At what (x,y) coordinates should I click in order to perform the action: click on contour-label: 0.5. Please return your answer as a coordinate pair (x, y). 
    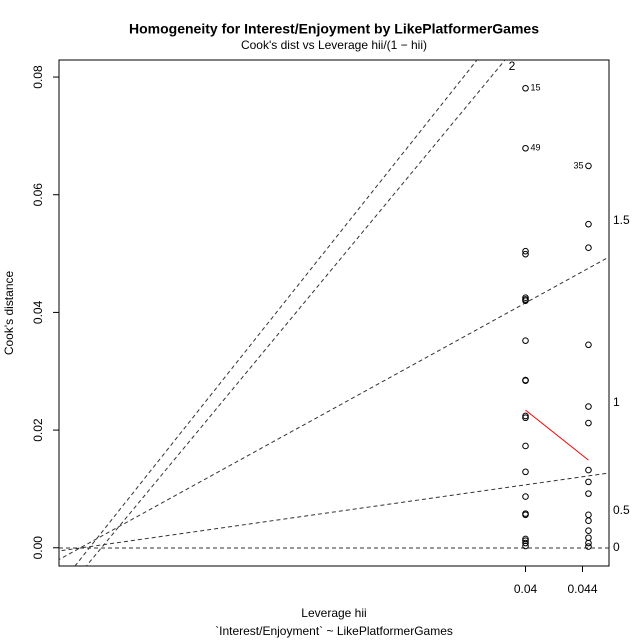
    Looking at the image, I should click on (621, 510).